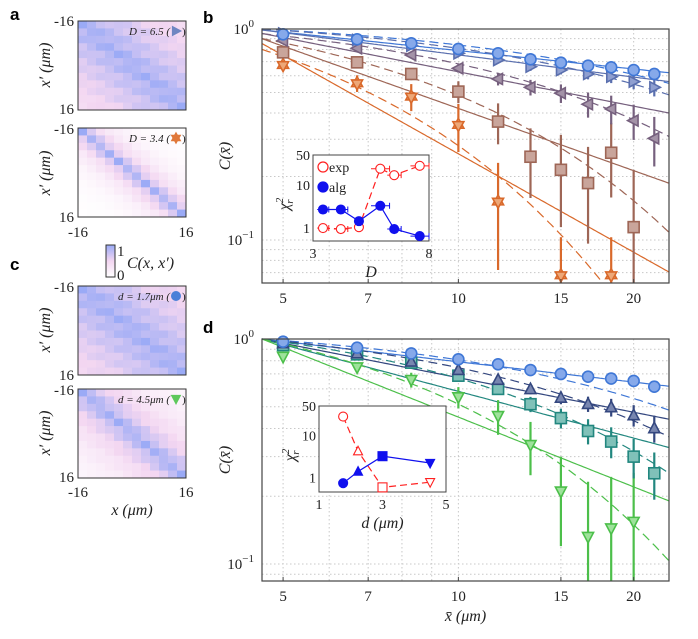 Image resolution: width=698 pixels, height=639 pixels. What do you see at coordinates (303, 156) in the screenshot?
I see `inset-y-tick-label: 50` at bounding box center [303, 156].